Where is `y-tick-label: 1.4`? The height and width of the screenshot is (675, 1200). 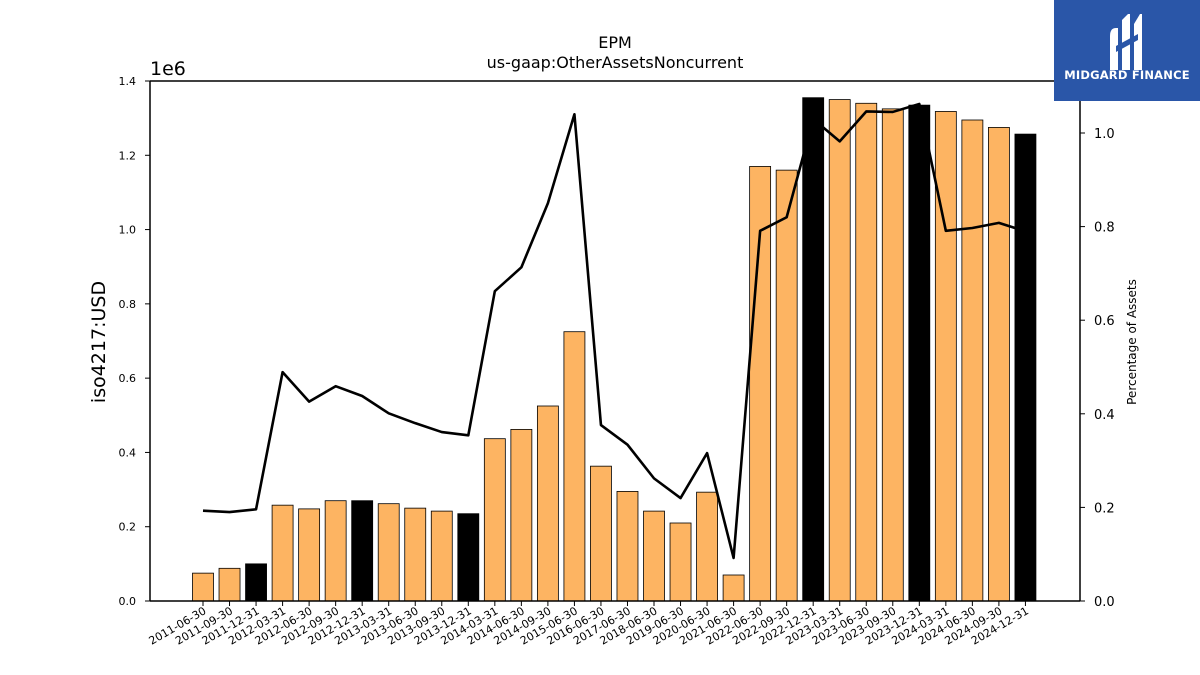 y-tick-label: 1.4 is located at coordinates (128, 81).